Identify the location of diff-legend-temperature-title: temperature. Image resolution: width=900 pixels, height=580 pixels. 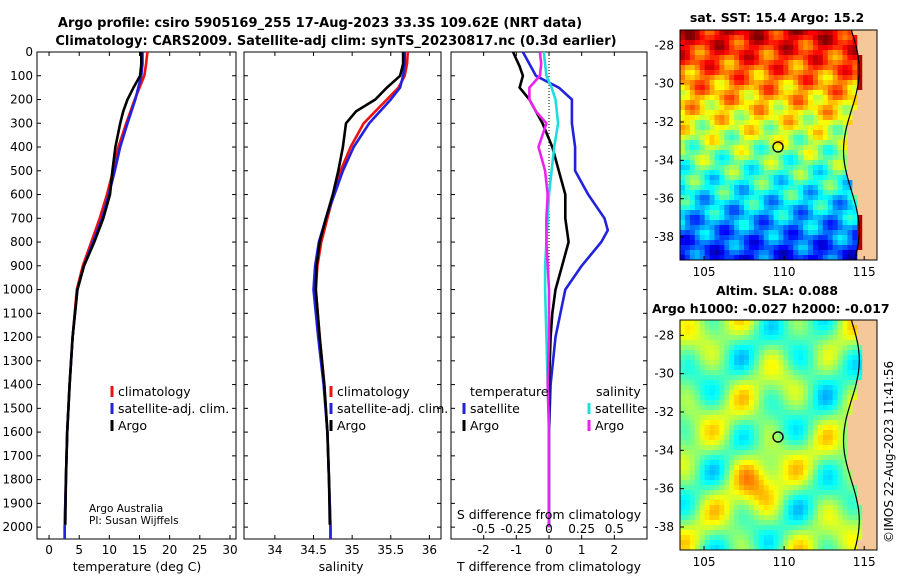
(509, 391).